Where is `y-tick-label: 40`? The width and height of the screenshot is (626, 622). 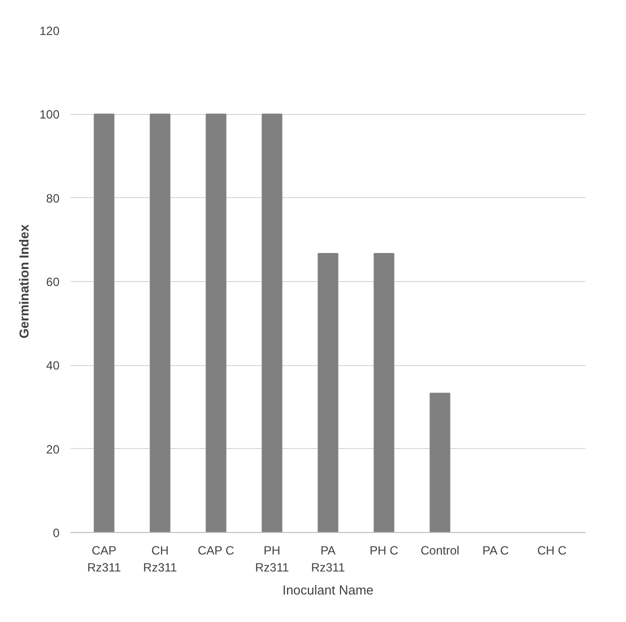
y-tick-label: 40 is located at coordinates (53, 365).